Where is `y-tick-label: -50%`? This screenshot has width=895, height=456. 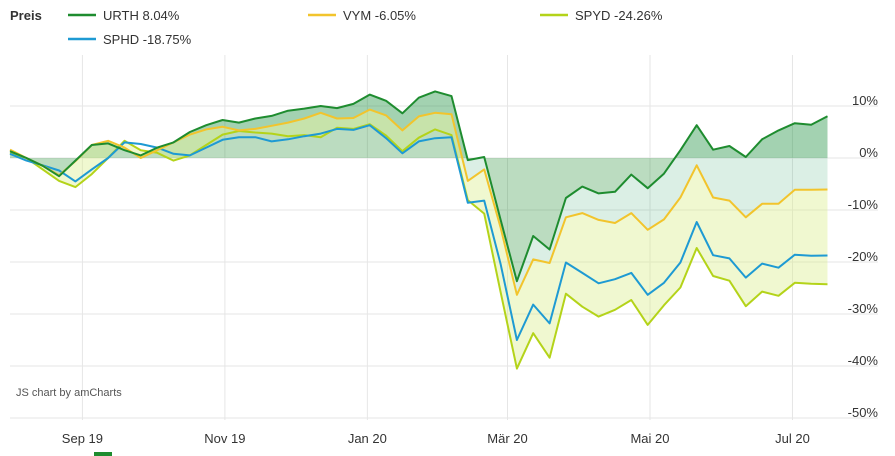
y-tick-label: -50% is located at coordinates (863, 412).